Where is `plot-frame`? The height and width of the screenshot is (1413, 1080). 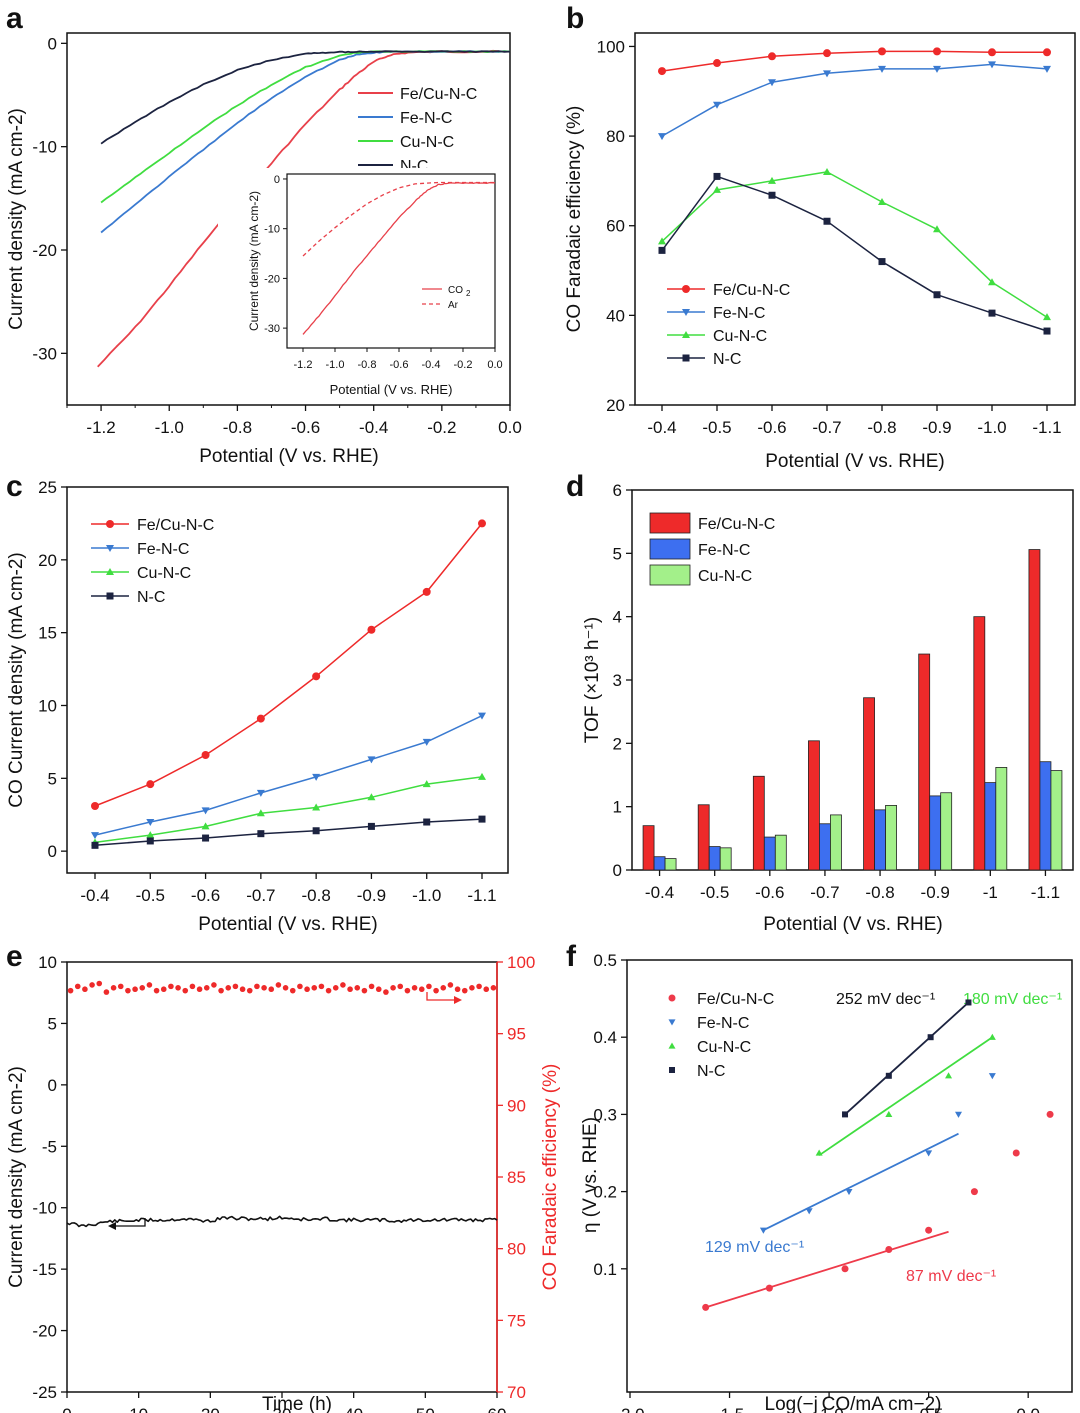
plot-frame is located at coordinates (855, 219).